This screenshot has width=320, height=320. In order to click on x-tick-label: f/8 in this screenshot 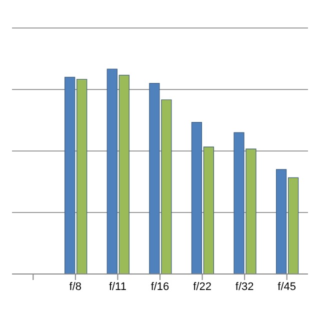, I will do `click(75, 286)`.